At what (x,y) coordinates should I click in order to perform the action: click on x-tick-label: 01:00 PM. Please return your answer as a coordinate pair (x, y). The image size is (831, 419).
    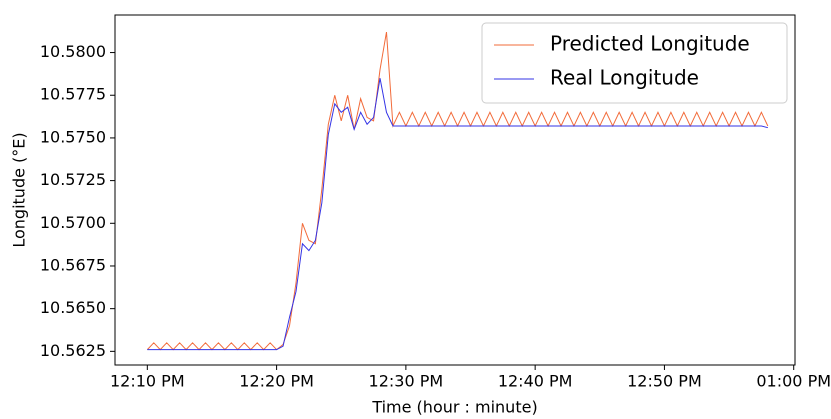
    Looking at the image, I should click on (793, 381).